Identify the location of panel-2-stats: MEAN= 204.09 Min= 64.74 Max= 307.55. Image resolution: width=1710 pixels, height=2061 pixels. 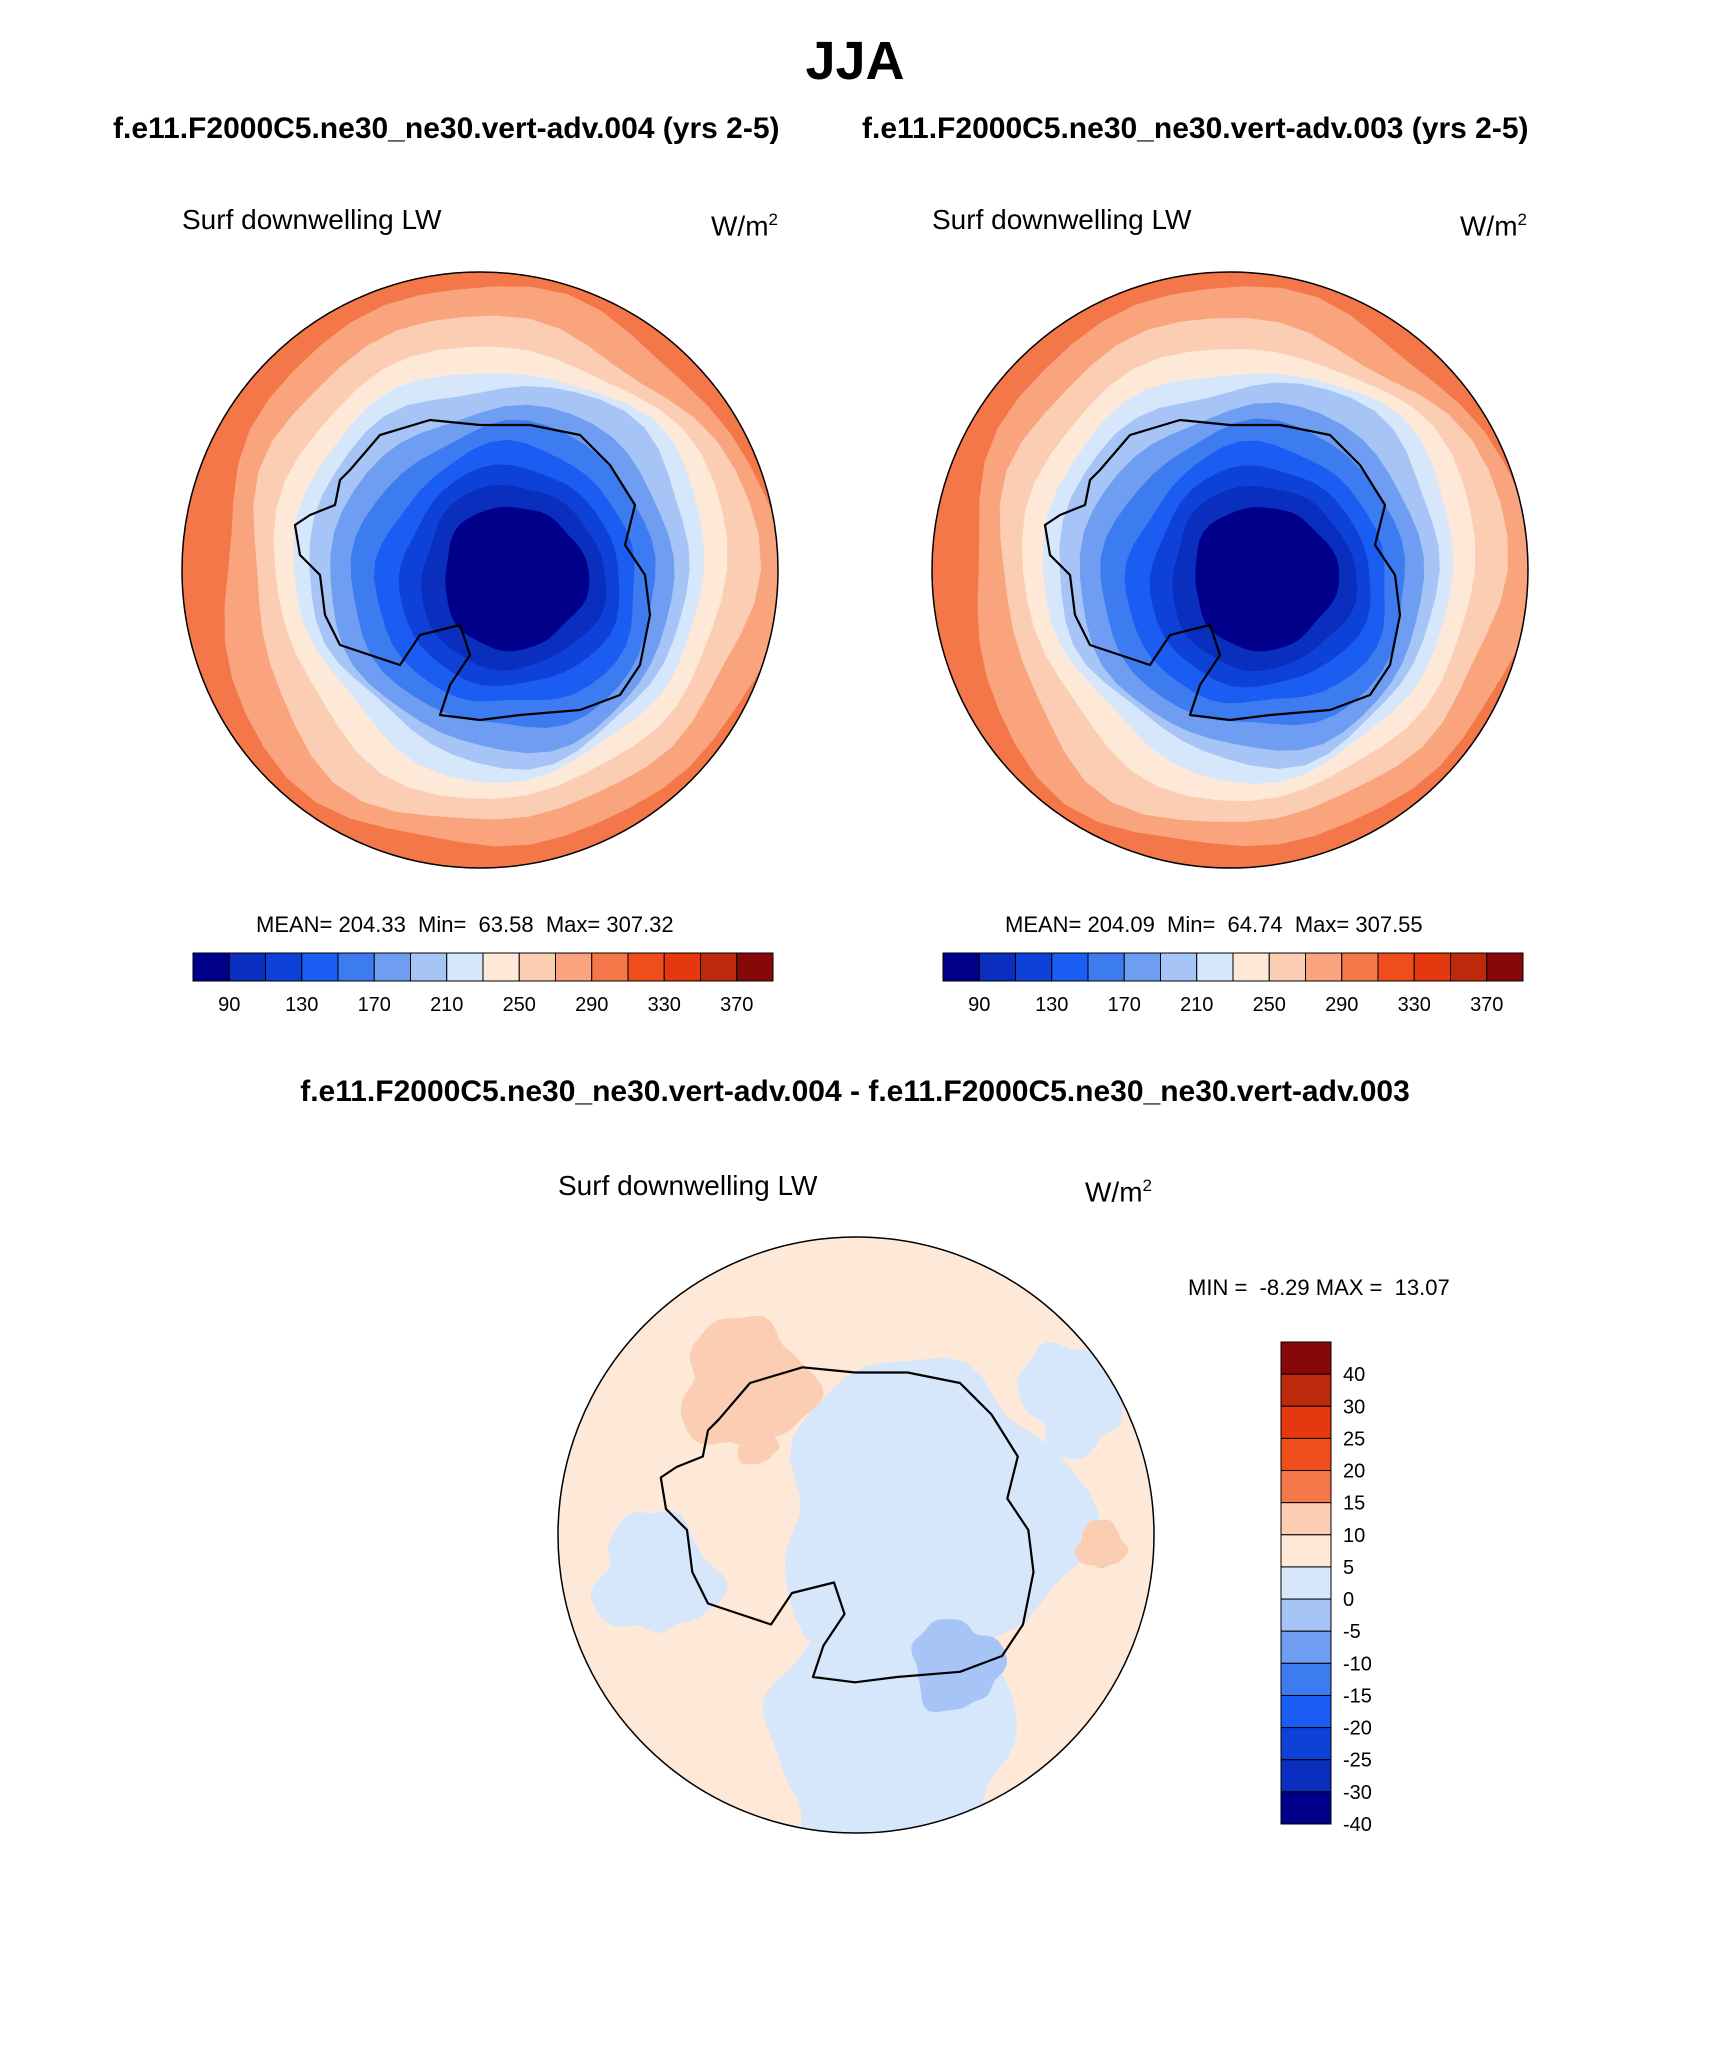
(1214, 924).